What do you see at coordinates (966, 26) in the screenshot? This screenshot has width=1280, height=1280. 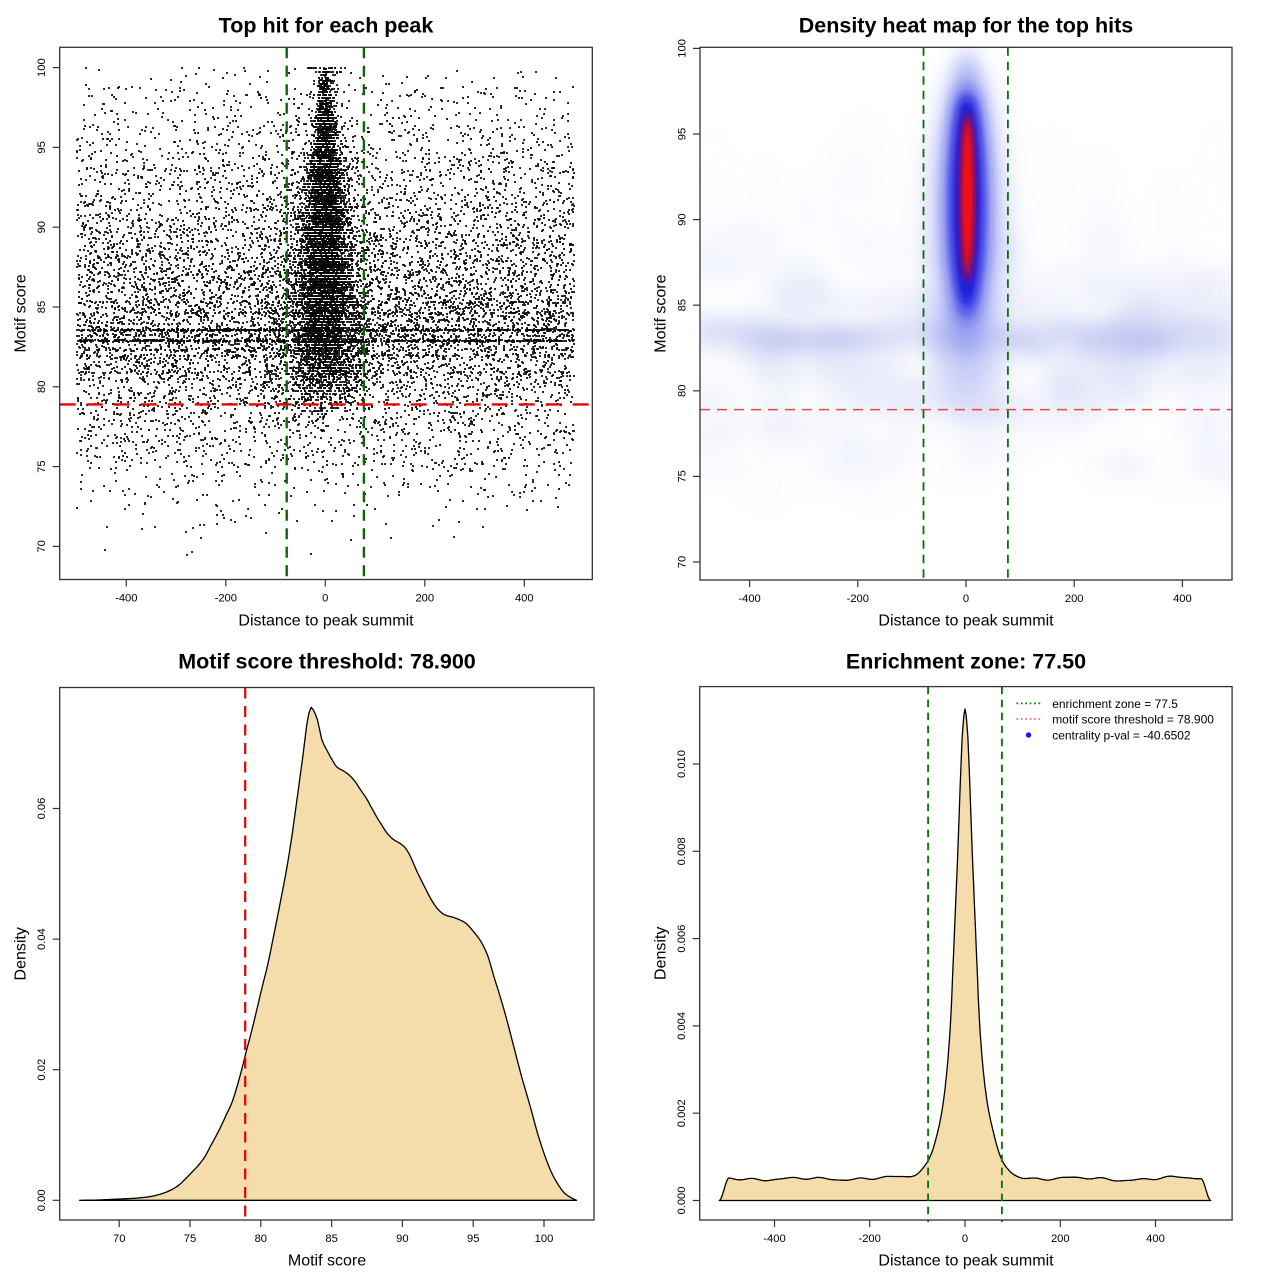 I see `svg-text:Density heat map for the top h: Density heat map for the top hits` at bounding box center [966, 26].